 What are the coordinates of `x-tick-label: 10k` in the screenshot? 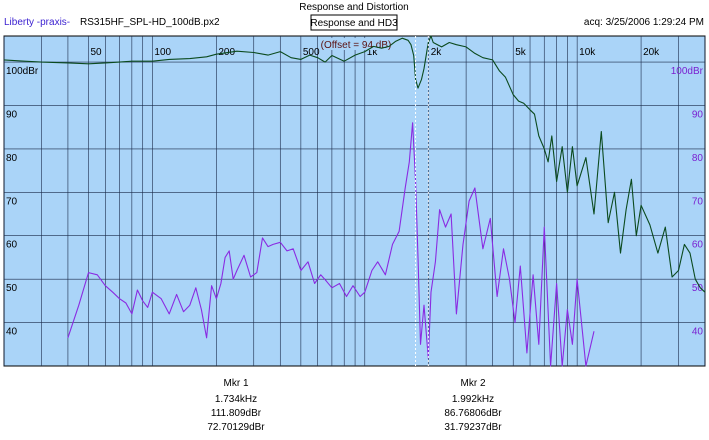 It's located at (587, 52).